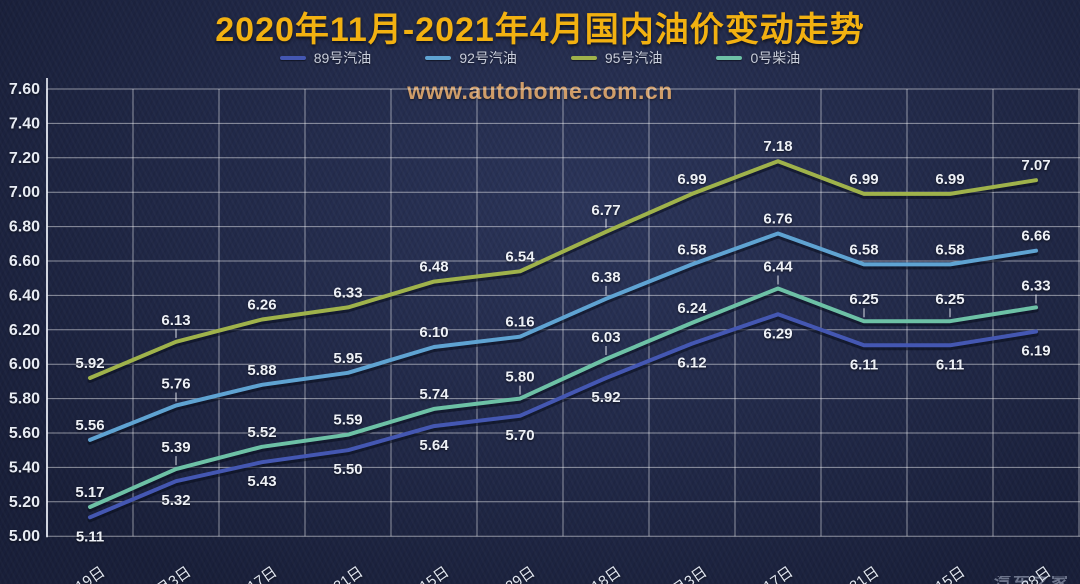 The width and height of the screenshot is (1080, 584). I want to click on y-axis-label: 6.80, so click(24, 227).